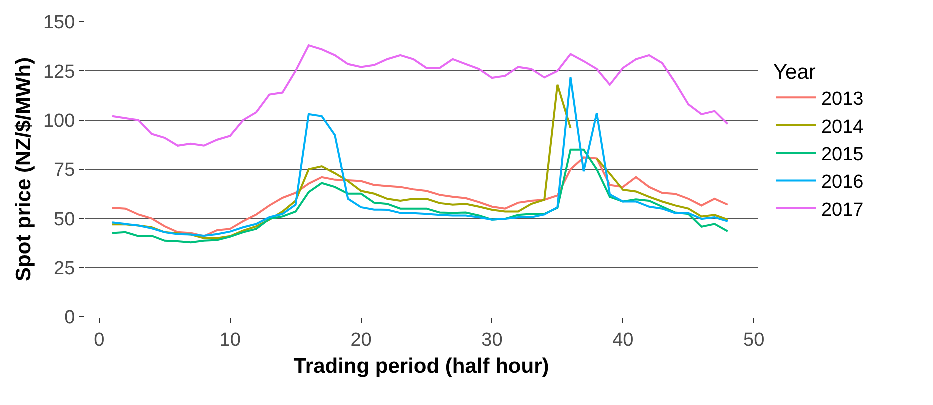  What do you see at coordinates (361, 340) in the screenshot?
I see `x-tick-label: 20` at bounding box center [361, 340].